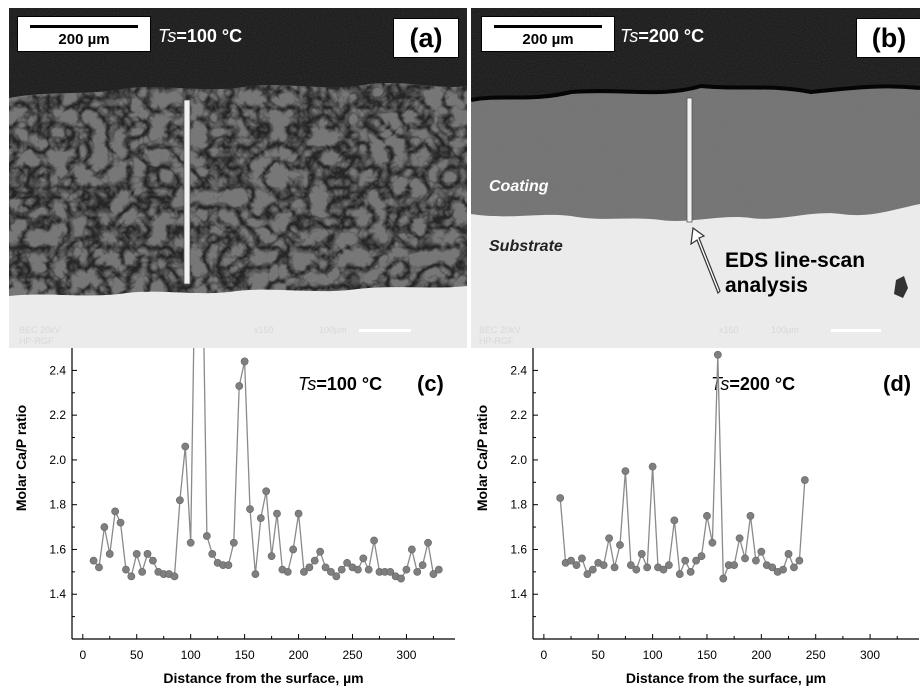 The width and height of the screenshot is (920, 693). Describe the element at coordinates (766, 285) in the screenshot. I see `eds-annotation-line2: analysis` at that location.